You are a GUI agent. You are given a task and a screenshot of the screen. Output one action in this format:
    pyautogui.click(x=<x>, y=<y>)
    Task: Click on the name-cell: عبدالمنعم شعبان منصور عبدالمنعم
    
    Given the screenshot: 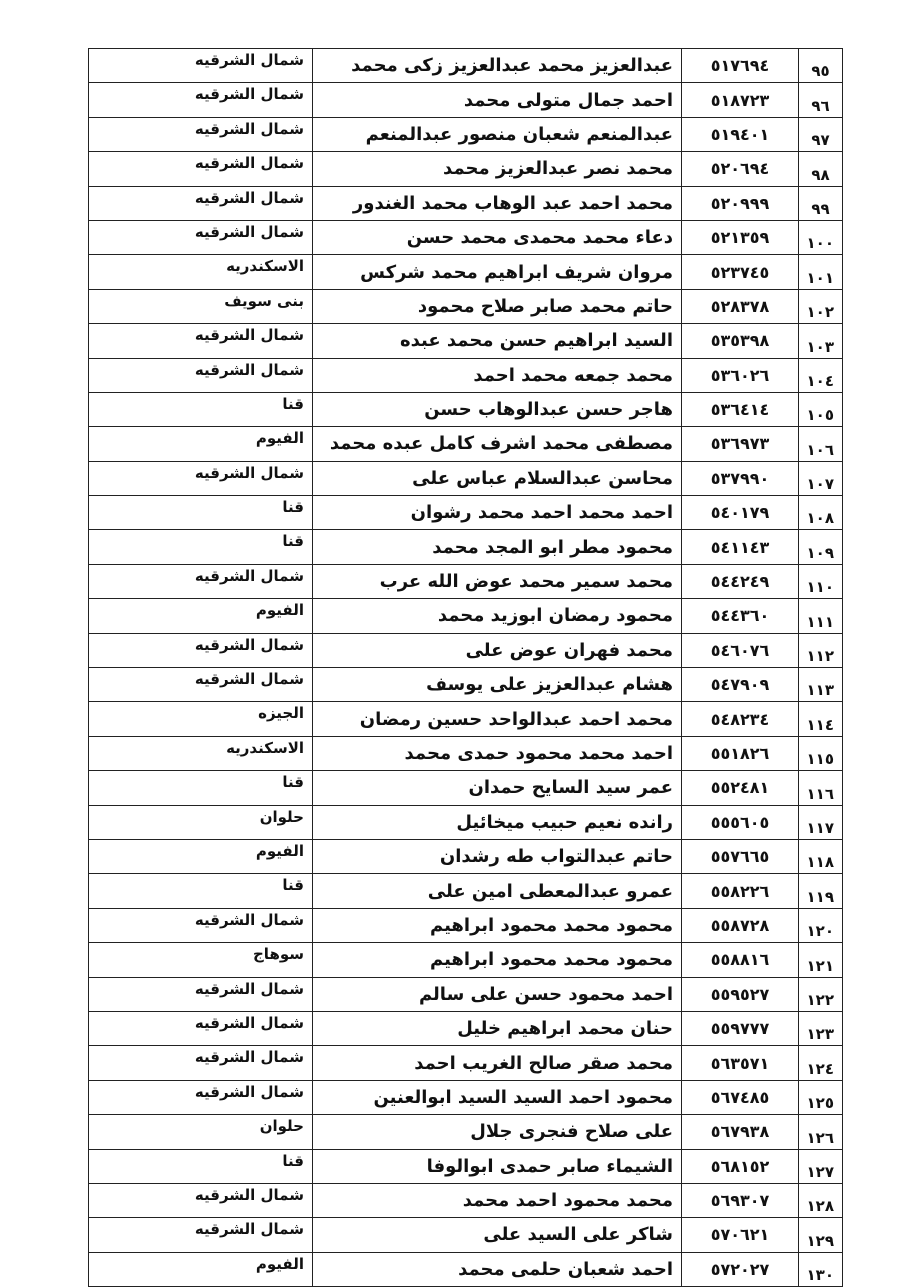 What is the action you would take?
    pyautogui.click(x=497, y=134)
    